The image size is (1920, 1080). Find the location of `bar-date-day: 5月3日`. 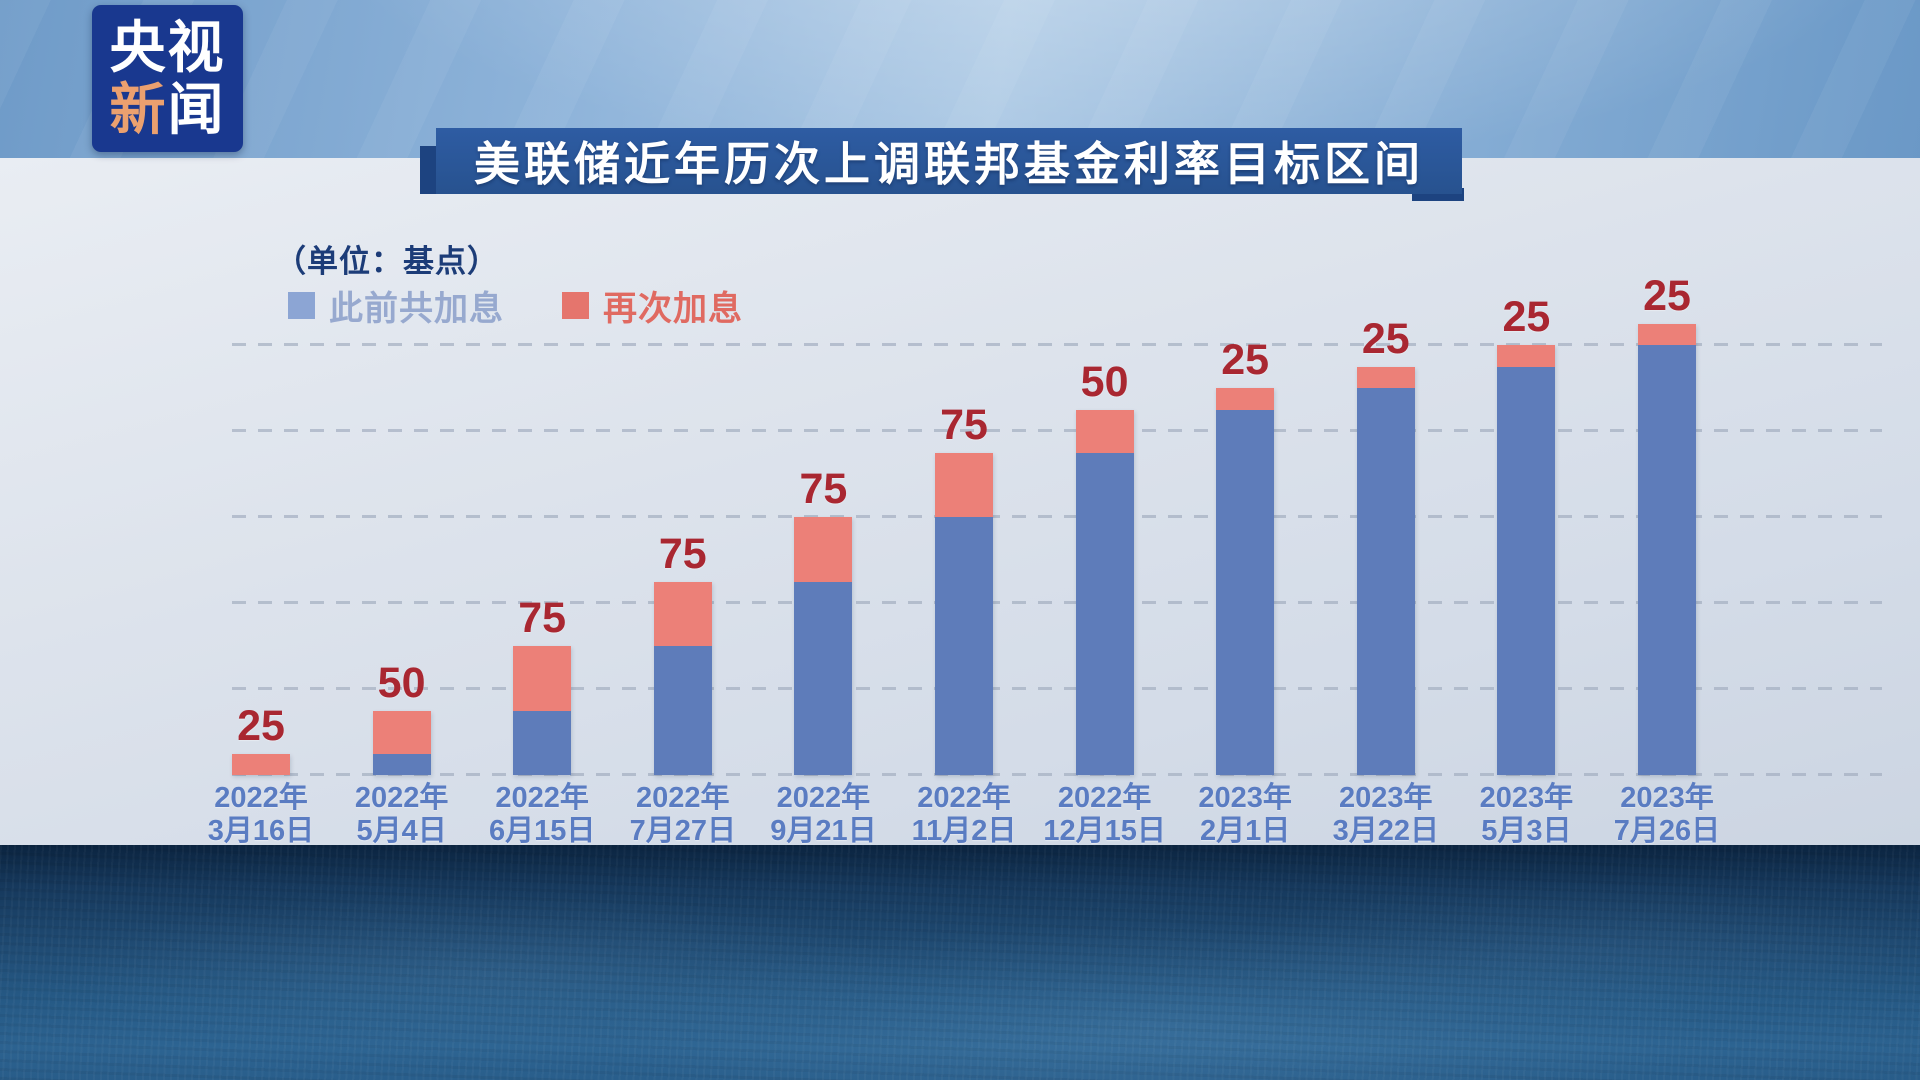

bar-date-day: 5月3日 is located at coordinates (1526, 831).